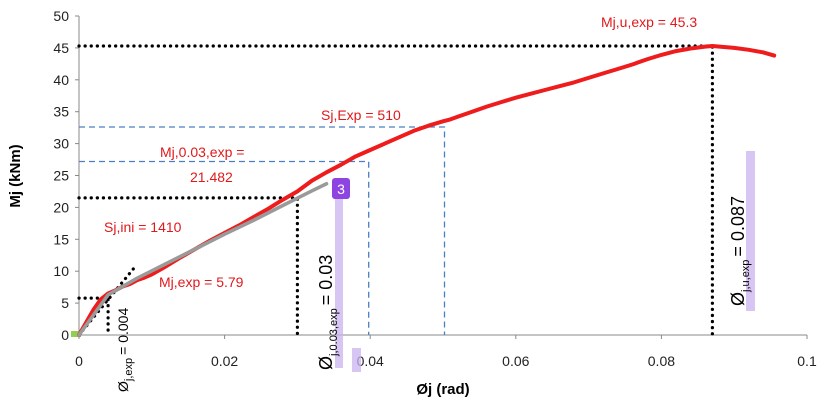 The height and width of the screenshot is (404, 819). Describe the element at coordinates (15, 175) in the screenshot. I see `y-axis-title: Mj (kNm)` at that location.